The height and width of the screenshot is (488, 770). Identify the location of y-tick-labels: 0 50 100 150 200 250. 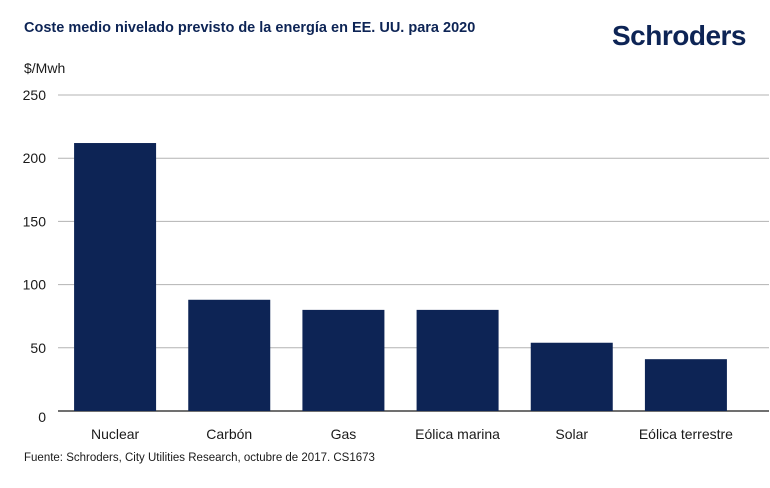
(35, 256).